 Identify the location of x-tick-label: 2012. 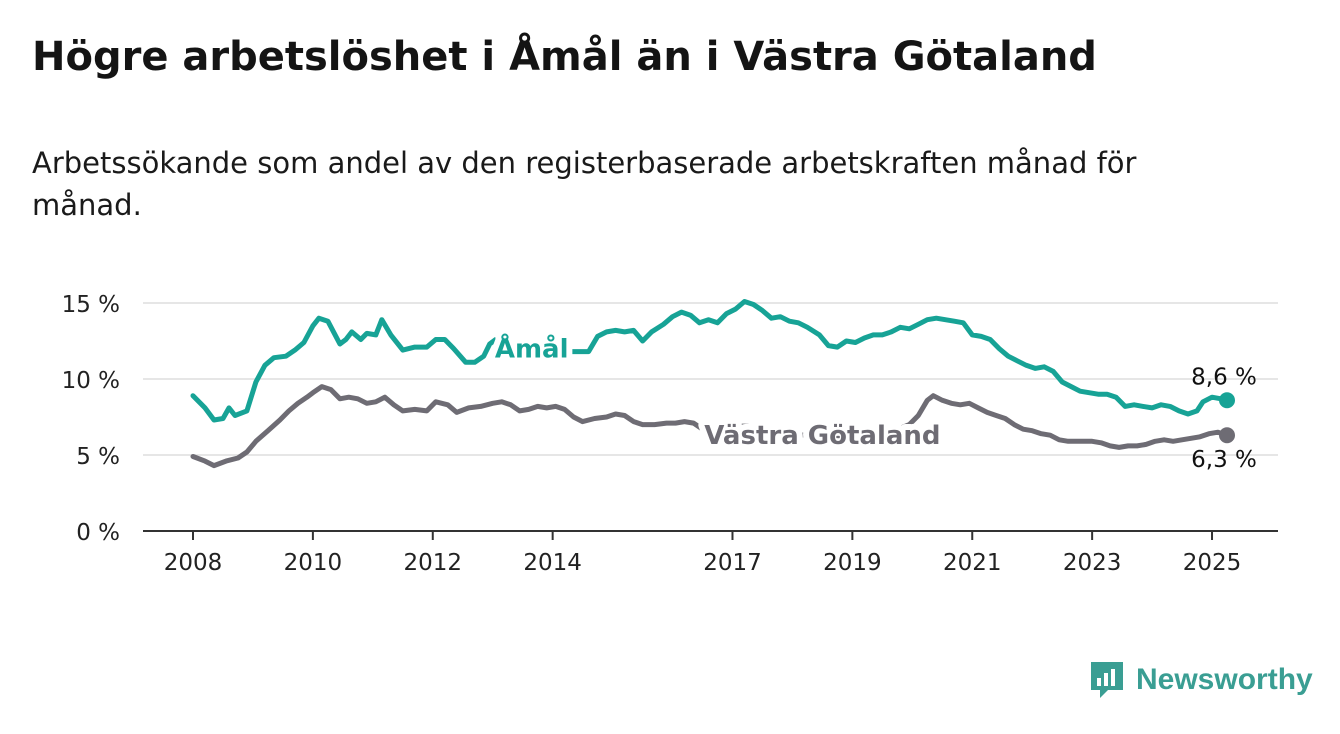
(432, 563).